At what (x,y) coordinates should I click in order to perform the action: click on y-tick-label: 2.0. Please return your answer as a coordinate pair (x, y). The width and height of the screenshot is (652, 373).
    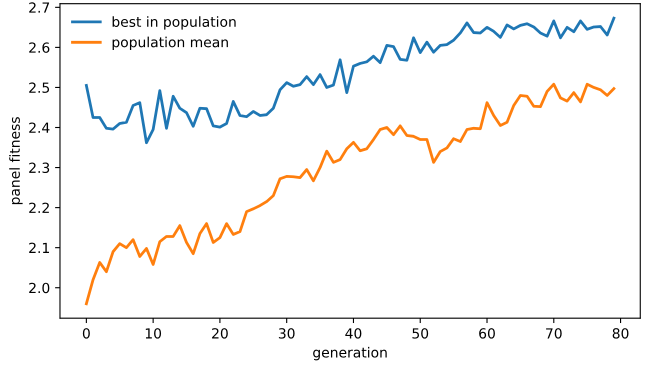
    Looking at the image, I should click on (39, 288).